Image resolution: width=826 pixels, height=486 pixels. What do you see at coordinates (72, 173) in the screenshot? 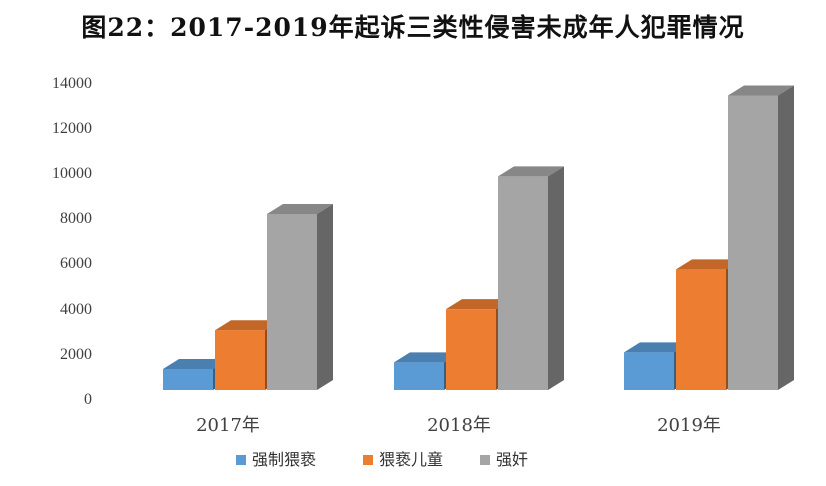
I see `y-tick-label: 10000` at bounding box center [72, 173].